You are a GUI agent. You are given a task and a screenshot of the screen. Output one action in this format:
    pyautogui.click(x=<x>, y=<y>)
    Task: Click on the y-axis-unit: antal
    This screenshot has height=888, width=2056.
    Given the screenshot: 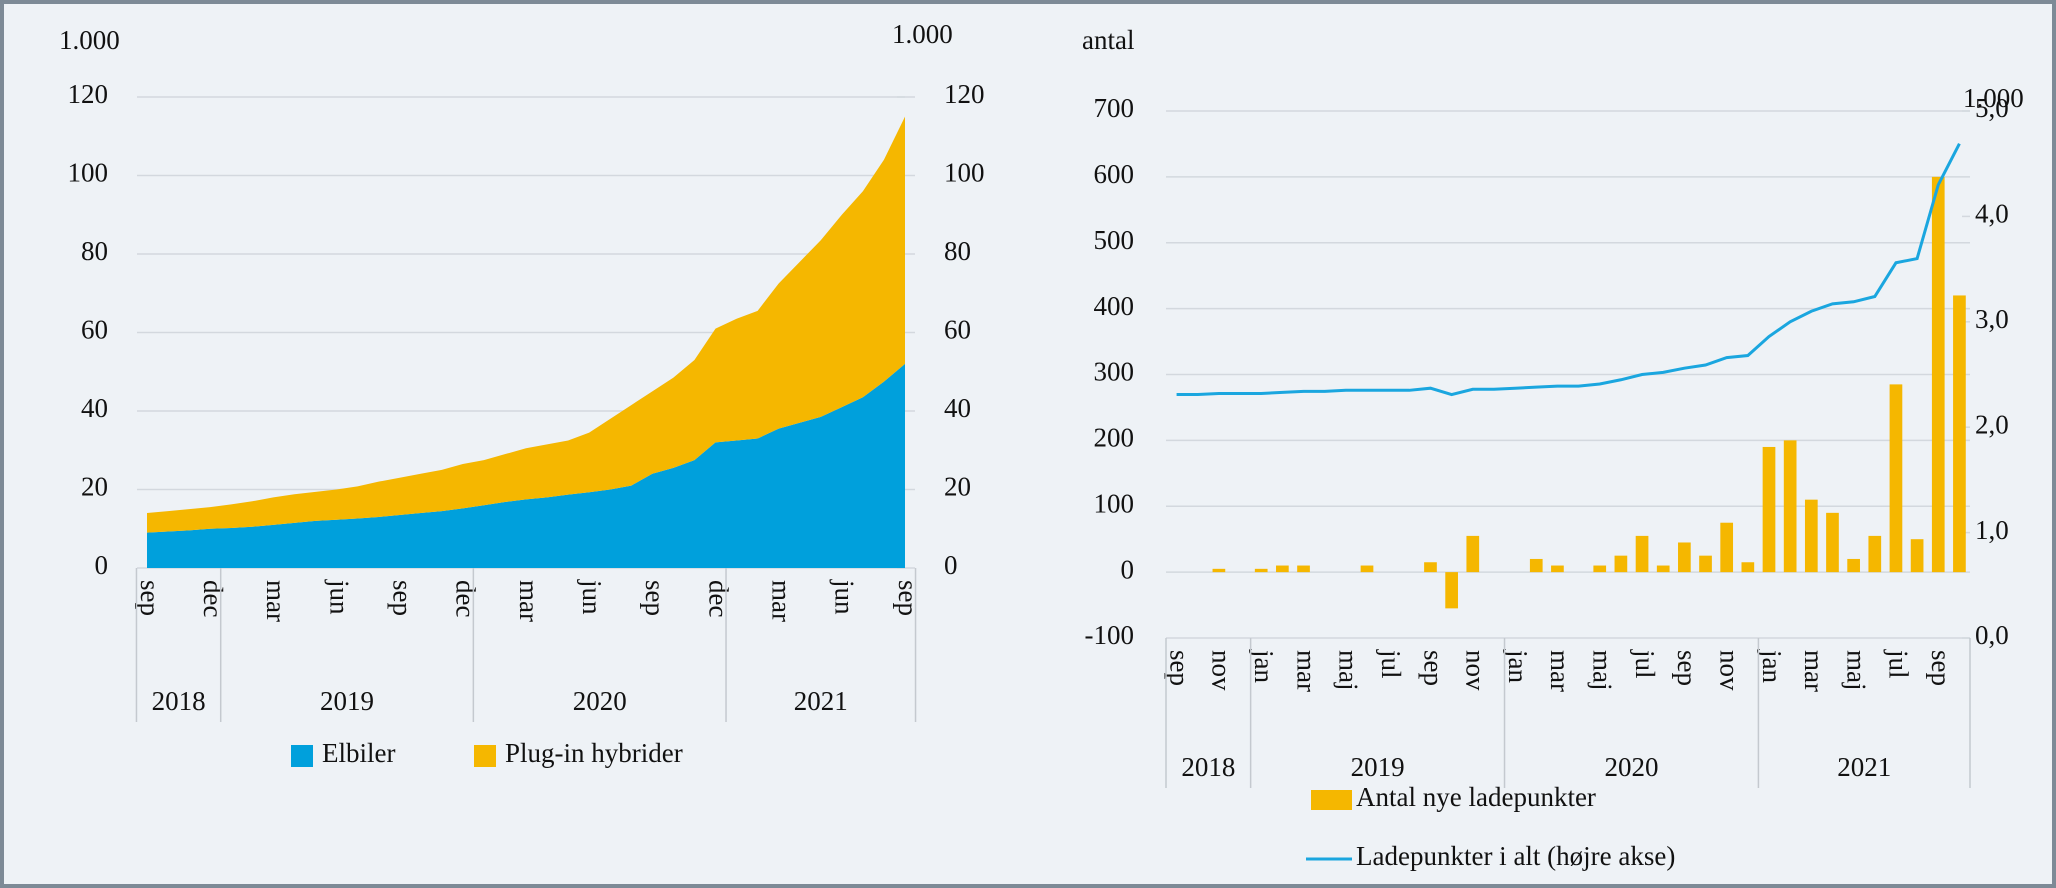 What is the action you would take?
    pyautogui.click(x=1108, y=40)
    